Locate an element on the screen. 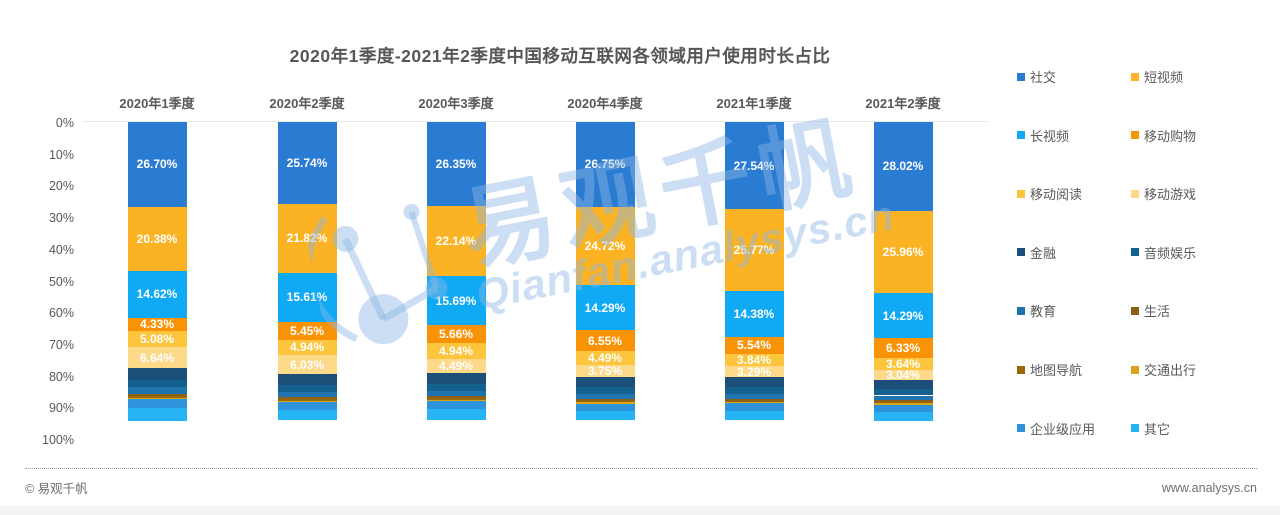 The height and width of the screenshot is (515, 1280). bar-segment: 6.55% is located at coordinates (605, 341).